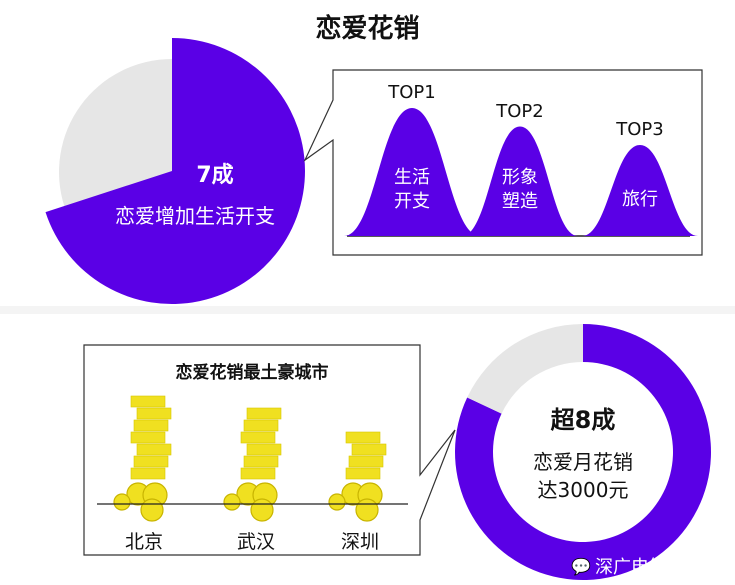 This screenshot has height=585, width=735. I want to click on watermark: 💬 深广电第一现场, so click(646, 566).